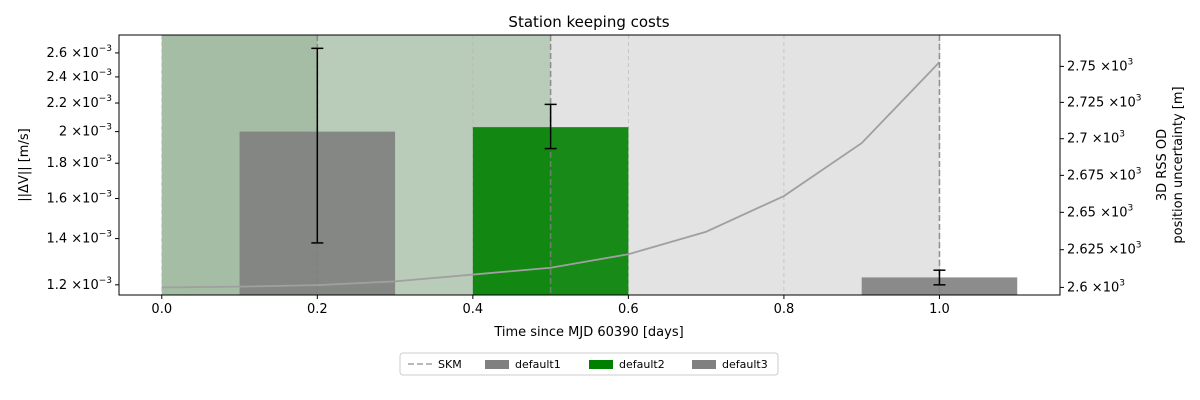 This screenshot has width=1200, height=400. I want to click on x-axis-label: Time since MJD 60390 [days], so click(588, 332).